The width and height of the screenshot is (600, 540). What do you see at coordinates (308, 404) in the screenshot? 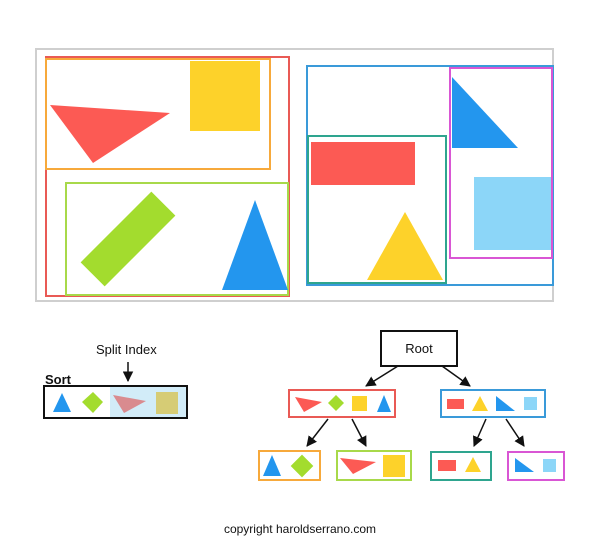
I see `node-red-triangle-icon` at bounding box center [308, 404].